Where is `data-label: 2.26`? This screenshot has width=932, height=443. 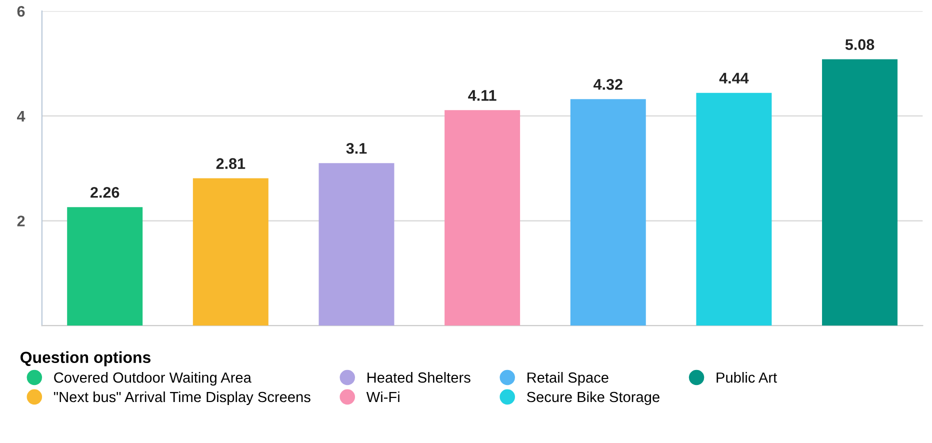
data-label: 2.26 is located at coordinates (105, 192).